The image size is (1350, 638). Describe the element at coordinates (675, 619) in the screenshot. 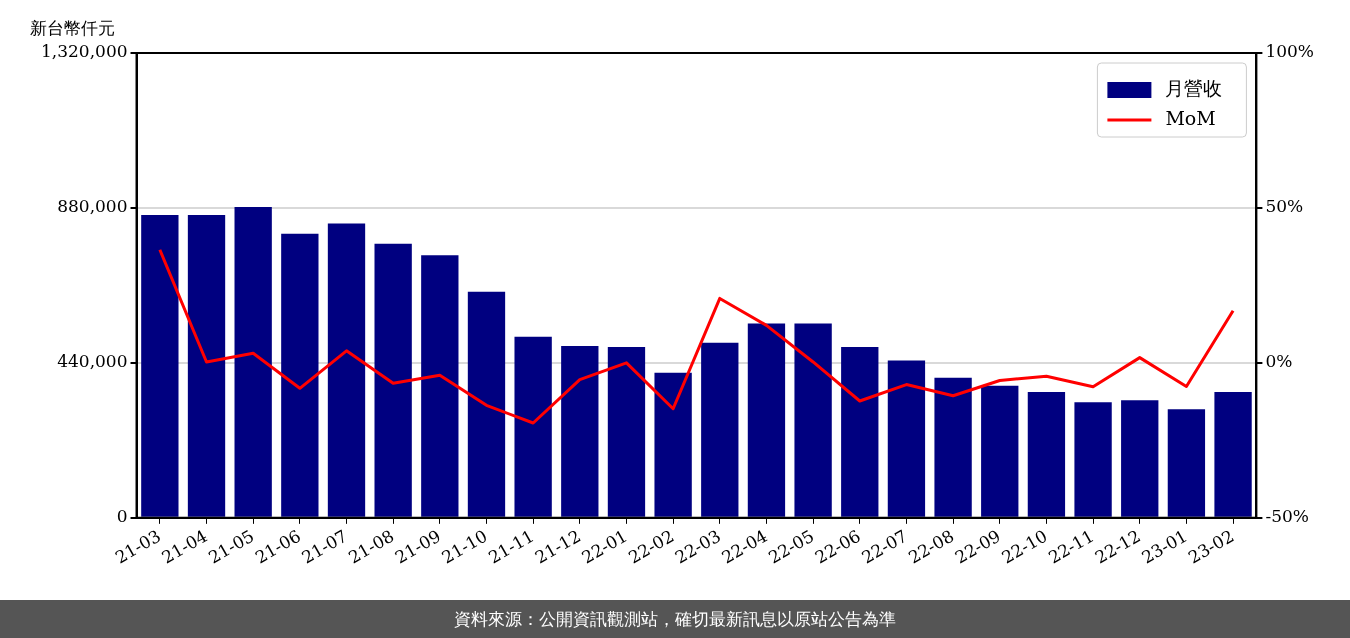

I see `source-note: 資料來源：公開資訊觀測站，確切最新訊息以原站公告為準` at that location.